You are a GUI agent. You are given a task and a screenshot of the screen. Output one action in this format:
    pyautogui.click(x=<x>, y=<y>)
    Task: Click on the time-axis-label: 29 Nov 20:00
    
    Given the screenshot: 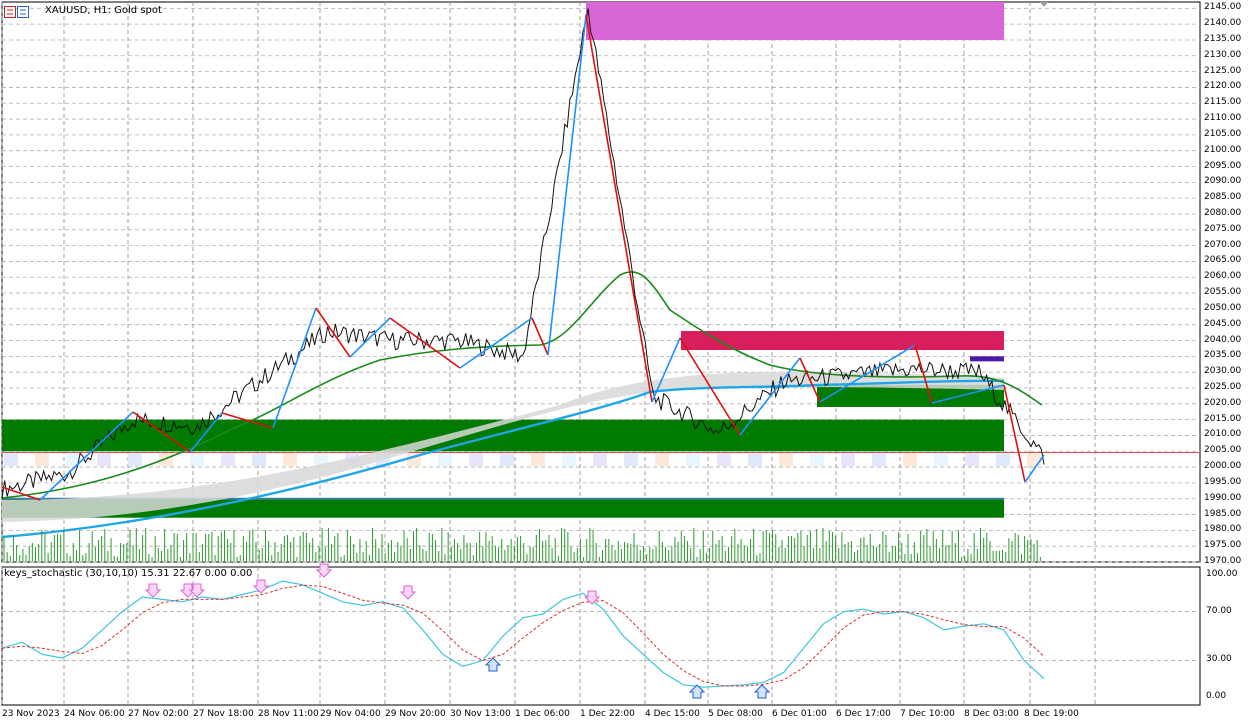 What is the action you would take?
    pyautogui.click(x=415, y=714)
    